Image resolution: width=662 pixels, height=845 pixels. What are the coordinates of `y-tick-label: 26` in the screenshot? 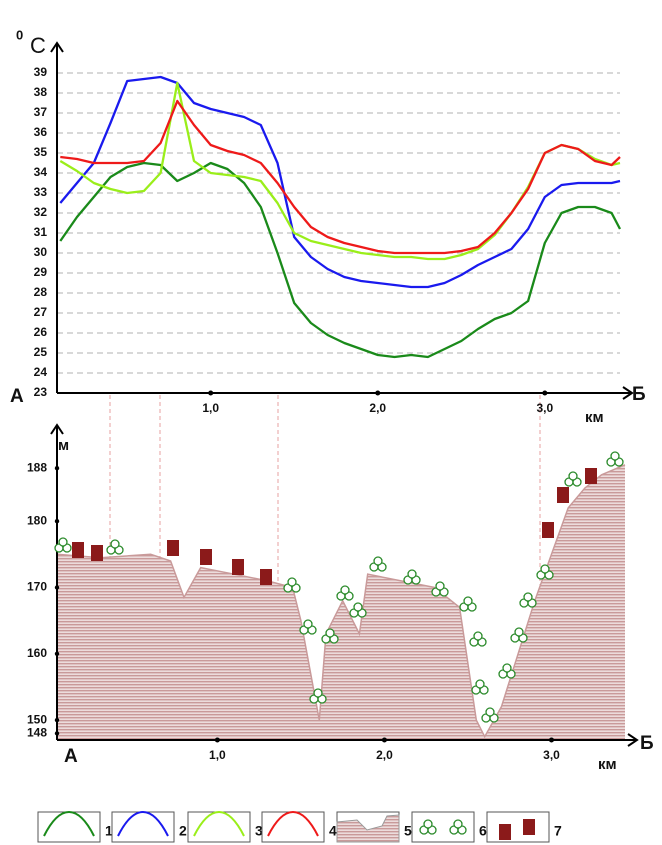 It's located at (41, 332).